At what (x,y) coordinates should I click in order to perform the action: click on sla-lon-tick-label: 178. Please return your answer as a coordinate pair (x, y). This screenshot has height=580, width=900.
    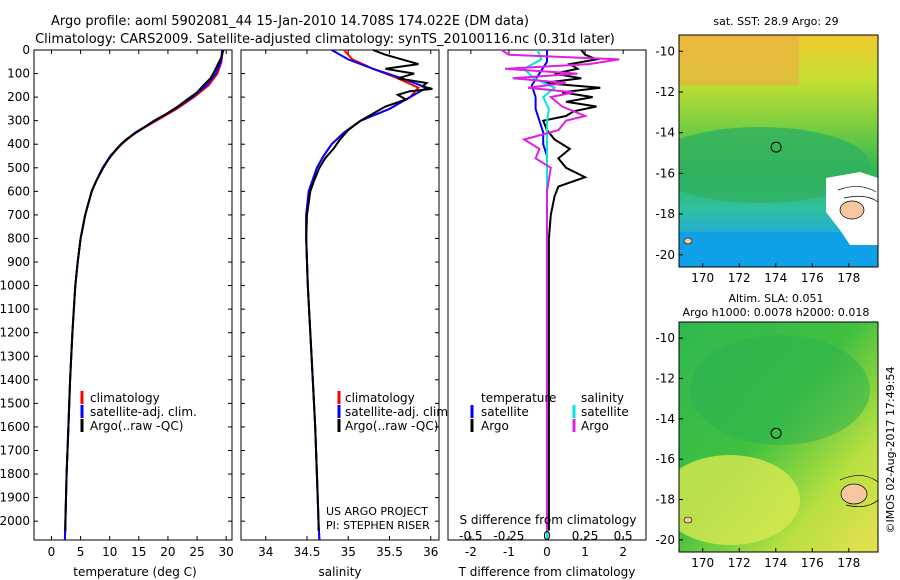
    Looking at the image, I should click on (848, 563).